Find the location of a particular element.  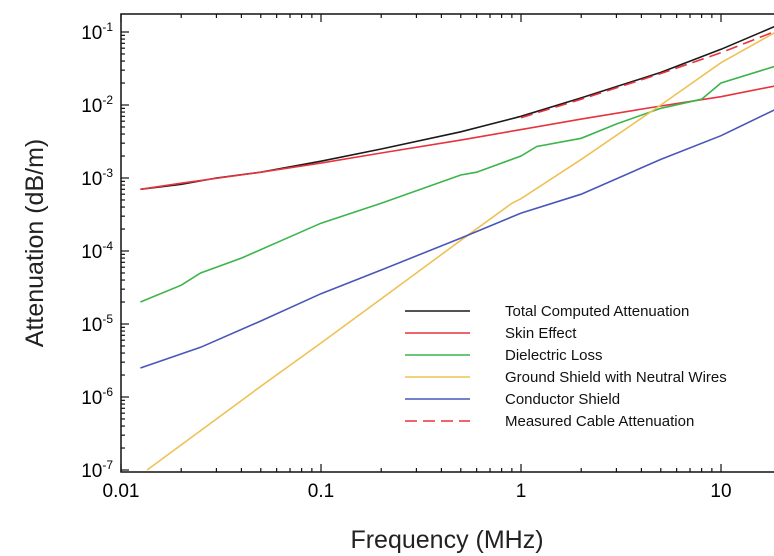

legend-label: Measured Cable Attenuation is located at coordinates (599, 421).